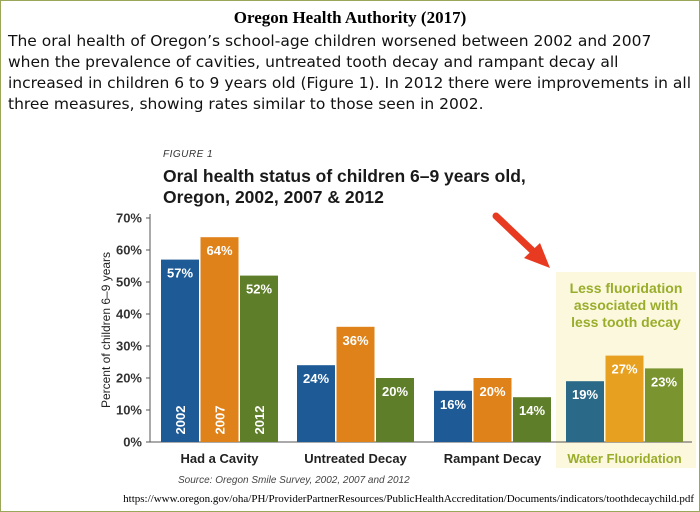  I want to click on figure-label: FIGURE 1, so click(188, 154).